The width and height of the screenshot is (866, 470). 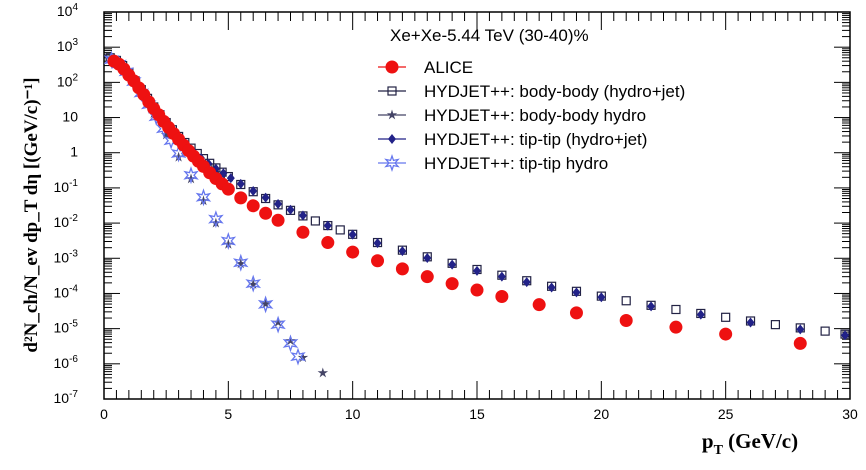 What do you see at coordinates (512, 139) in the screenshot?
I see `legend-entry: HYDJET++: tip-tip (hydro+jet)` at bounding box center [512, 139].